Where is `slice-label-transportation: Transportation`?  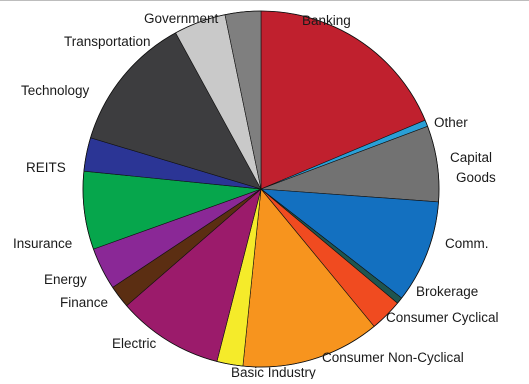
slice-label-transportation: Transportation is located at coordinates (107, 41).